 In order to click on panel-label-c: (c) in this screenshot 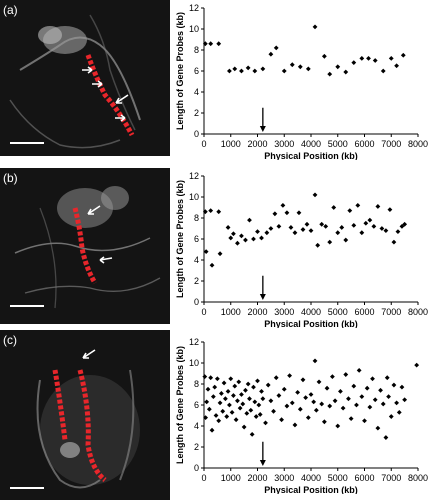, I will do `click(10, 340)`.